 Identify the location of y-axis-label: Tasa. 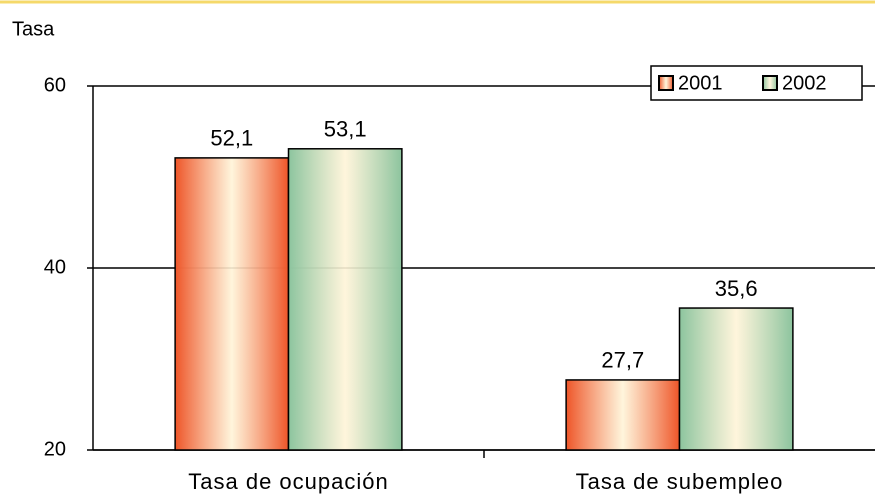
(33, 29).